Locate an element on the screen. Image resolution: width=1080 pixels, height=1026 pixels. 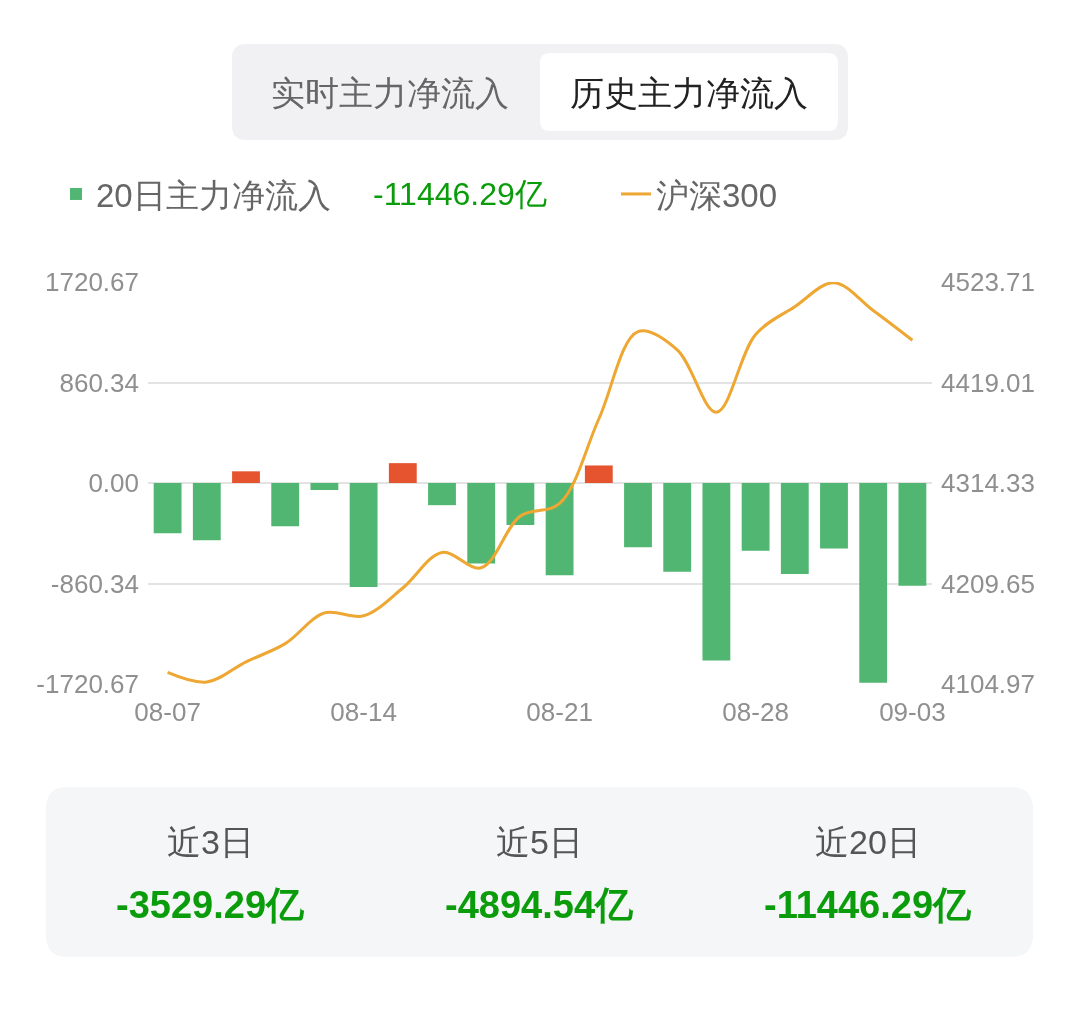
y-tick-label: 0.00 is located at coordinates (113, 483).